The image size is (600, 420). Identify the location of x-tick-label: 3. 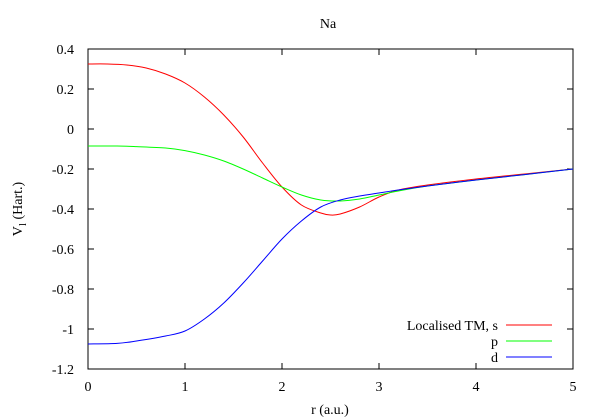
(379, 387).